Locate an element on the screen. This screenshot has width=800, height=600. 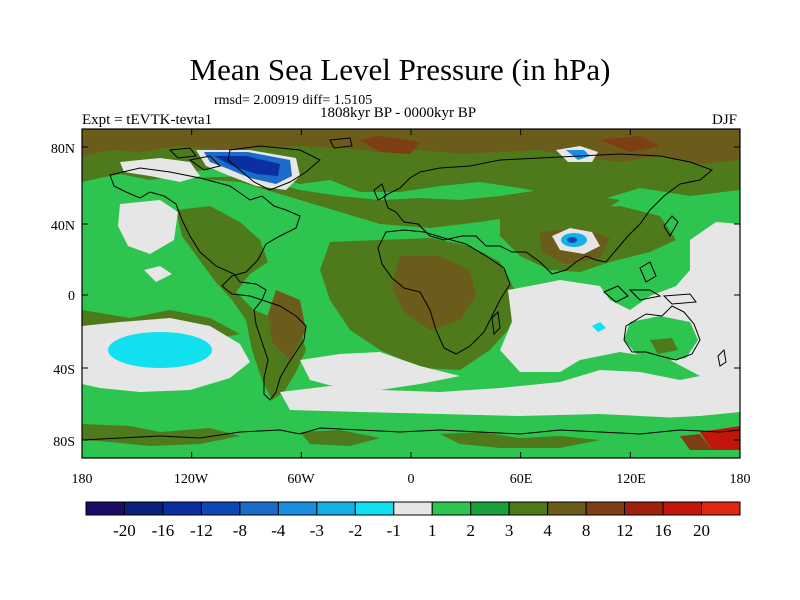
field-southern-ocean is located at coordinates (510, 394).